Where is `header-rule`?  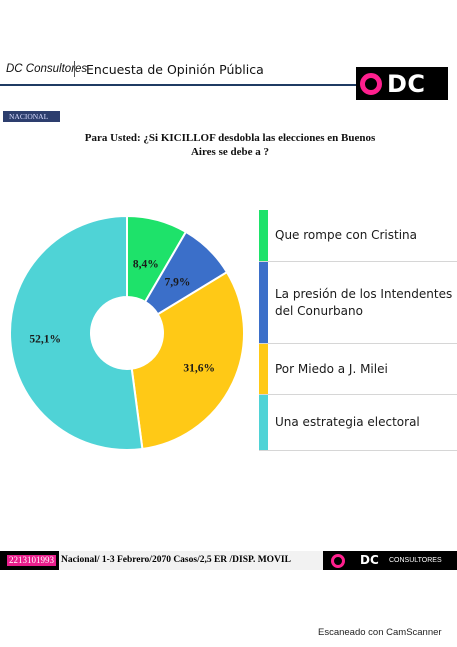 header-rule is located at coordinates (186, 85).